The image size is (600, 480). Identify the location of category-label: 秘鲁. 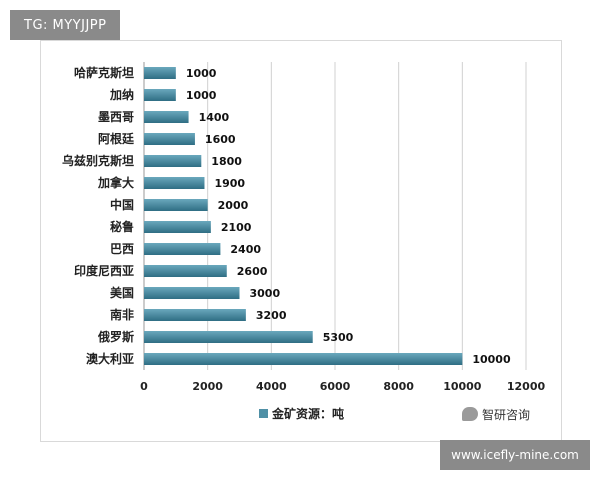
(122, 226).